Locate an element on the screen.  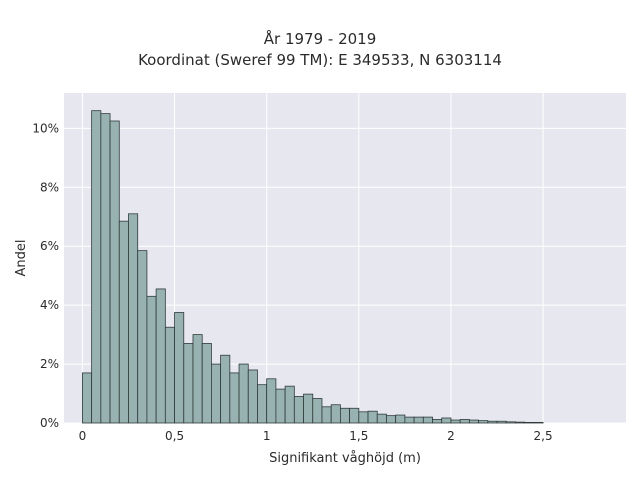
x-tick-label: 2,5 is located at coordinates (543, 436).